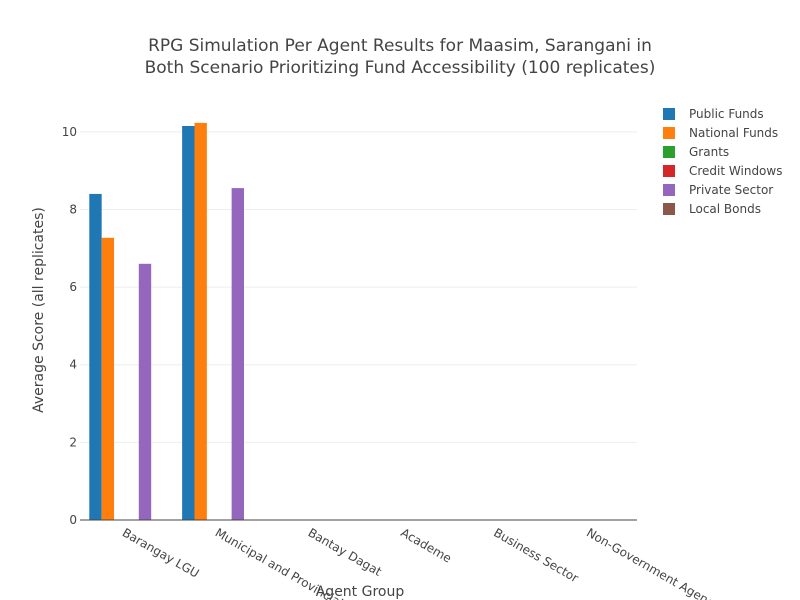 Image resolution: width=800 pixels, height=600 pixels. Describe the element at coordinates (73, 287) in the screenshot. I see `y-tick-label: 6` at that location.